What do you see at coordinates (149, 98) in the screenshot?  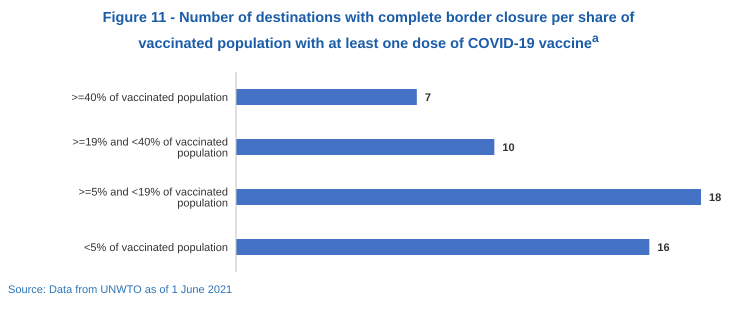 I see `y-tick-label: >=40% of vaccinated population` at bounding box center [149, 98].